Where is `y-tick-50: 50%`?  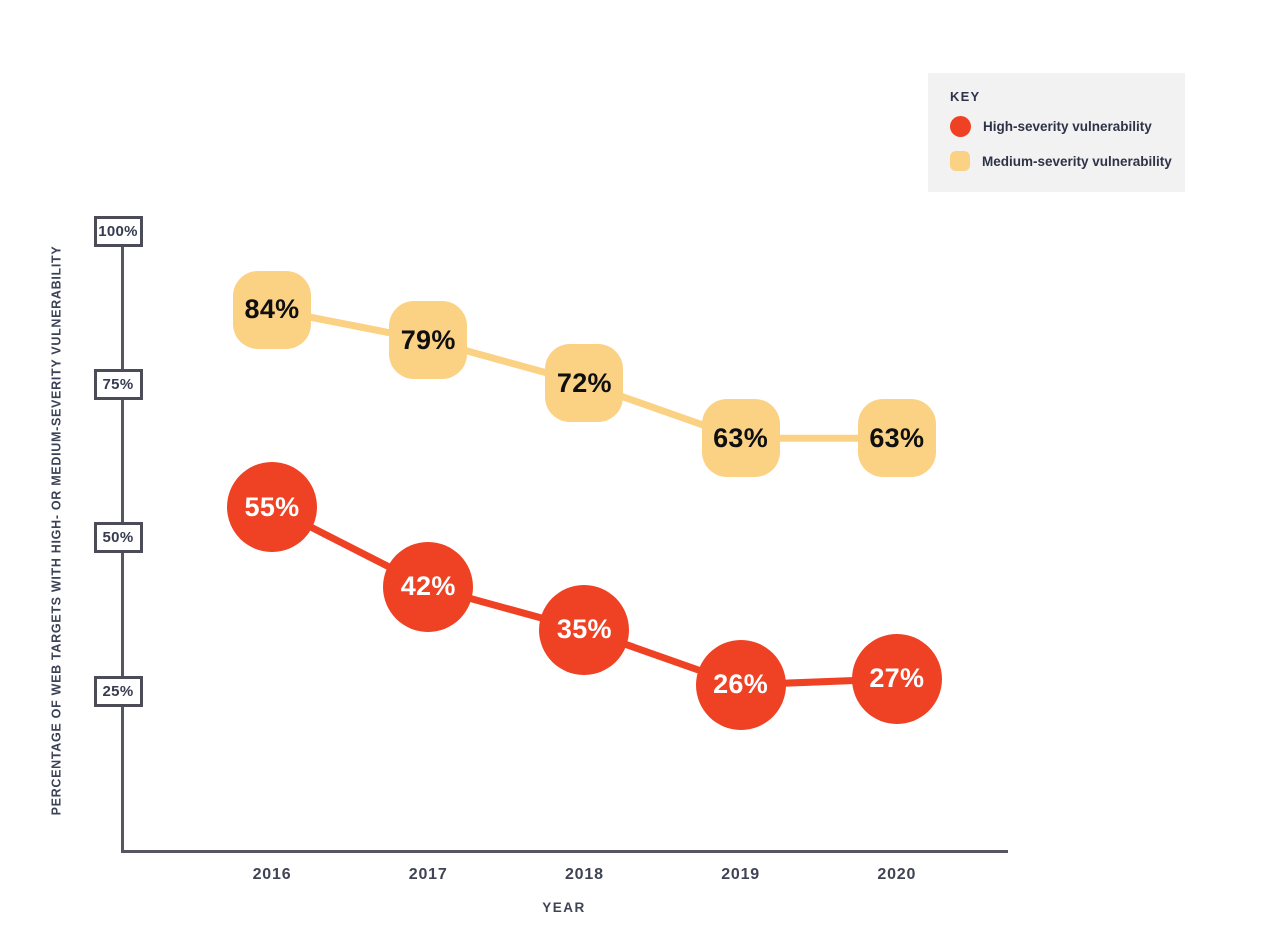
y-tick-50: 50% is located at coordinates (118, 538).